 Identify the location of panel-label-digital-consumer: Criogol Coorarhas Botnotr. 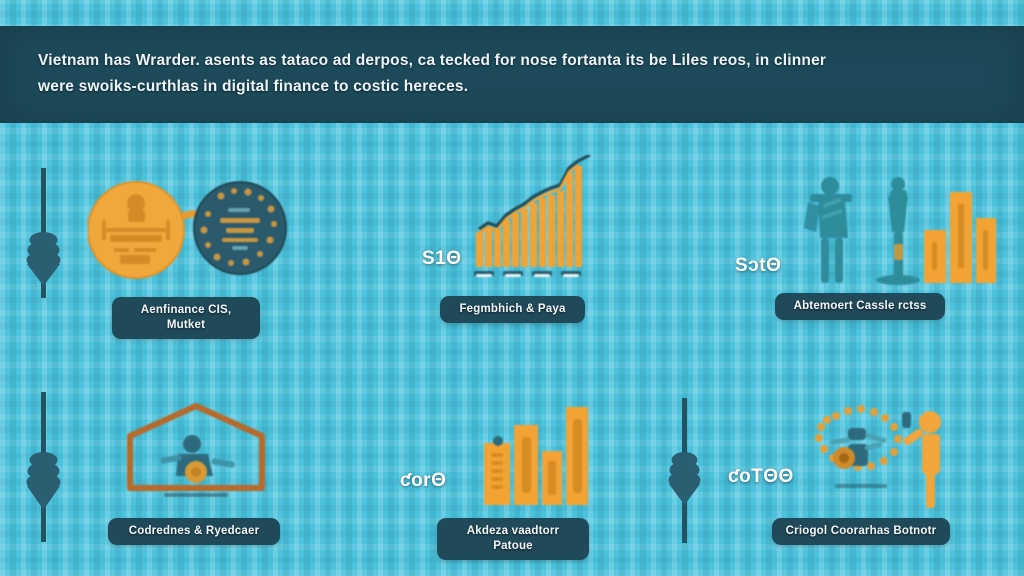
(861, 531).